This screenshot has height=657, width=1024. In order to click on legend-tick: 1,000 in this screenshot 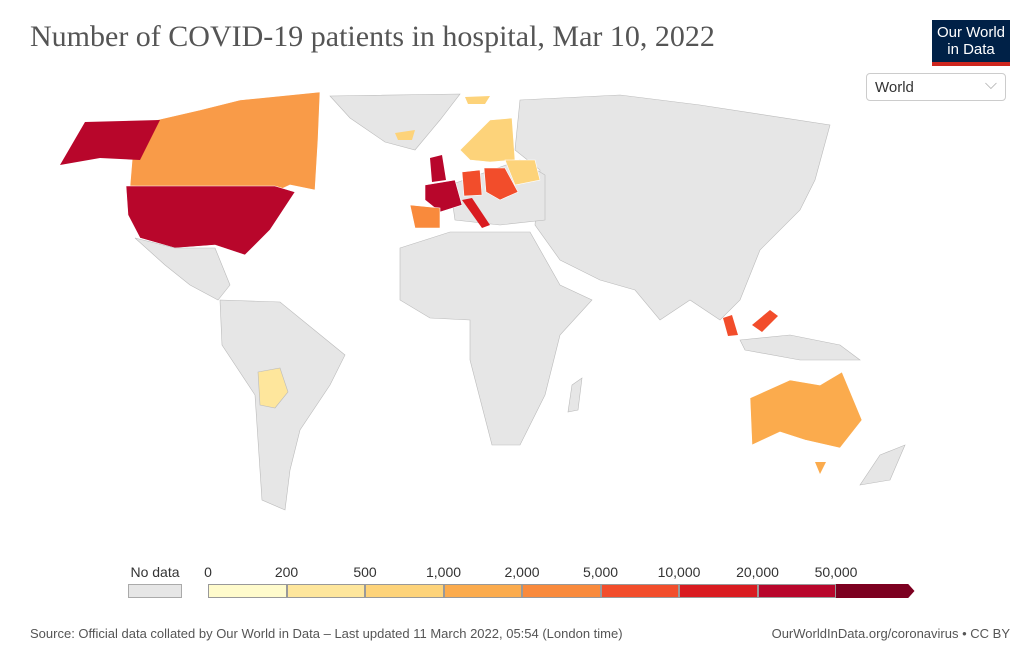, I will do `click(443, 572)`.